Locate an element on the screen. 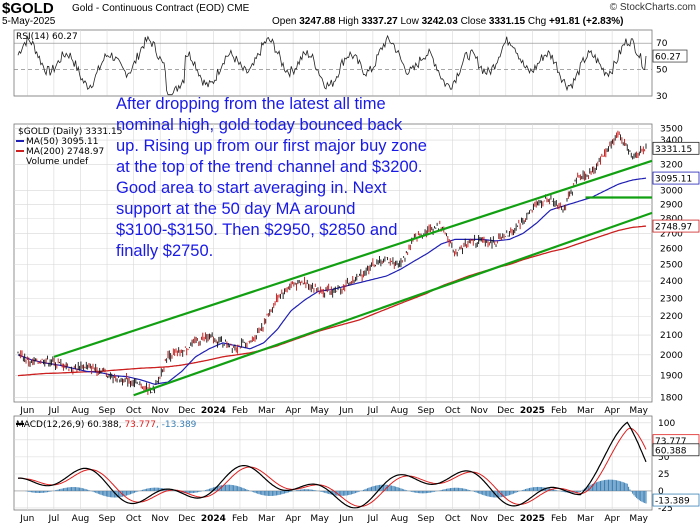 The height and width of the screenshot is (530, 700). macd-value-label-box is located at coordinates (676, 450).